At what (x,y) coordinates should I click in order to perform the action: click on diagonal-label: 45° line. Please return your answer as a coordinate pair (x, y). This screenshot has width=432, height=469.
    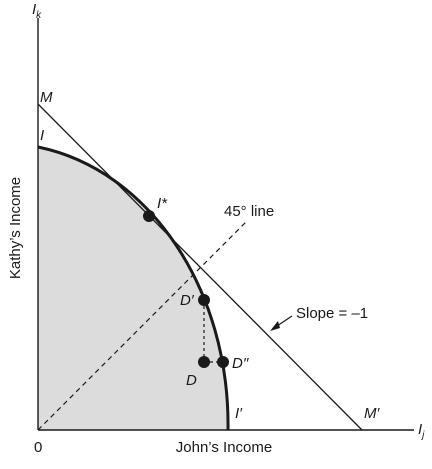
    Looking at the image, I should click on (249, 211).